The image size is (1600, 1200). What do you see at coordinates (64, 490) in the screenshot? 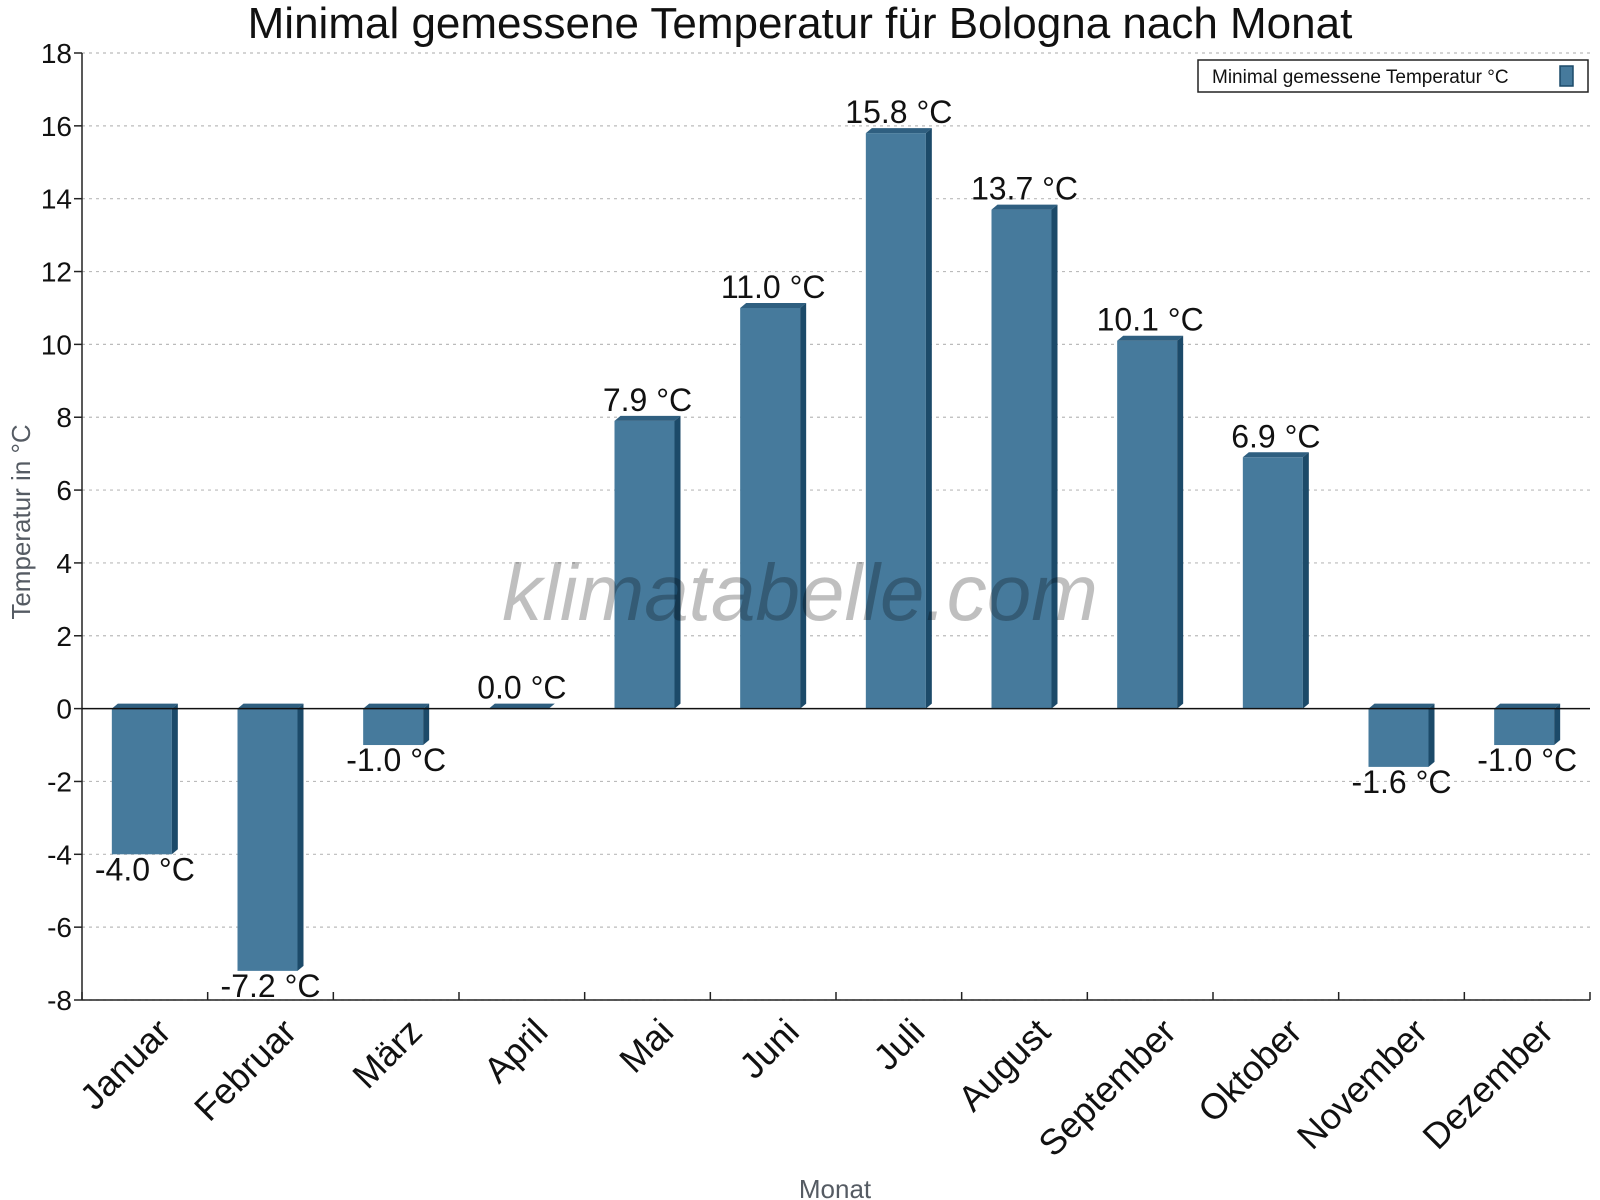
I see `y-tick-label: 6` at bounding box center [64, 490].